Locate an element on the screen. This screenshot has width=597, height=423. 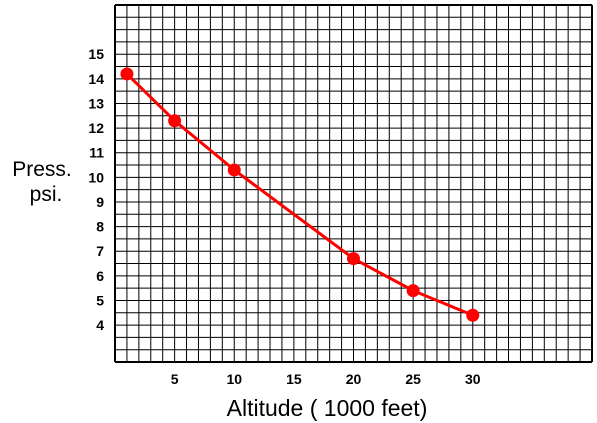
y-tick-label: 12 is located at coordinates (96, 128).